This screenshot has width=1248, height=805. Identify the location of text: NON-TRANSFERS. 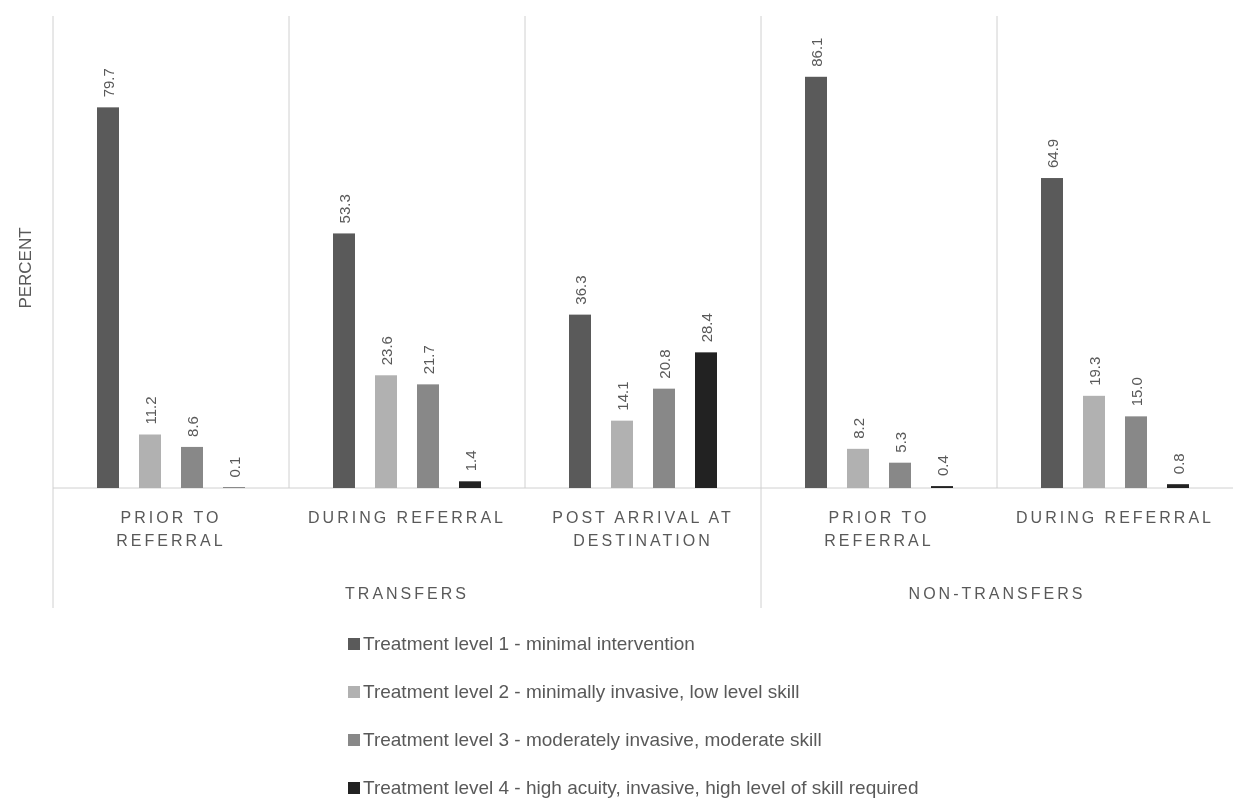
(997, 593).